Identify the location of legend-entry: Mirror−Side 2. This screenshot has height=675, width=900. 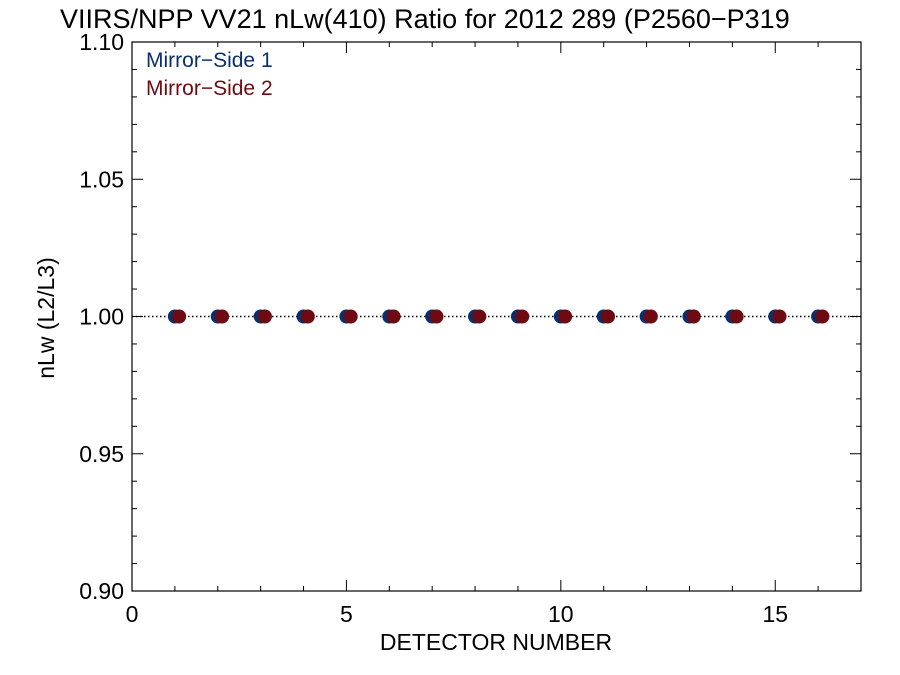
(209, 88).